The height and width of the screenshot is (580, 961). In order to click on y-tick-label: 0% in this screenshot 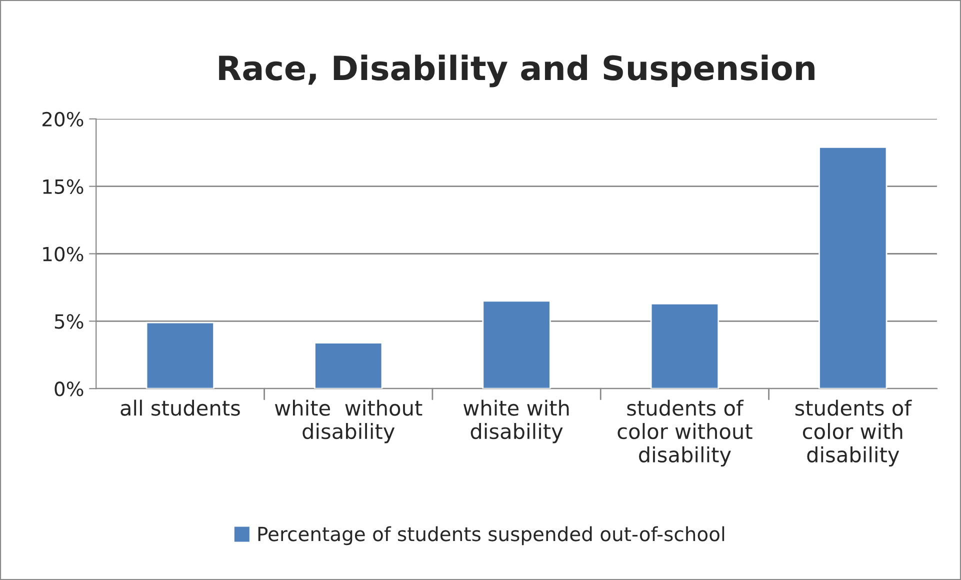, I will do `click(69, 389)`.